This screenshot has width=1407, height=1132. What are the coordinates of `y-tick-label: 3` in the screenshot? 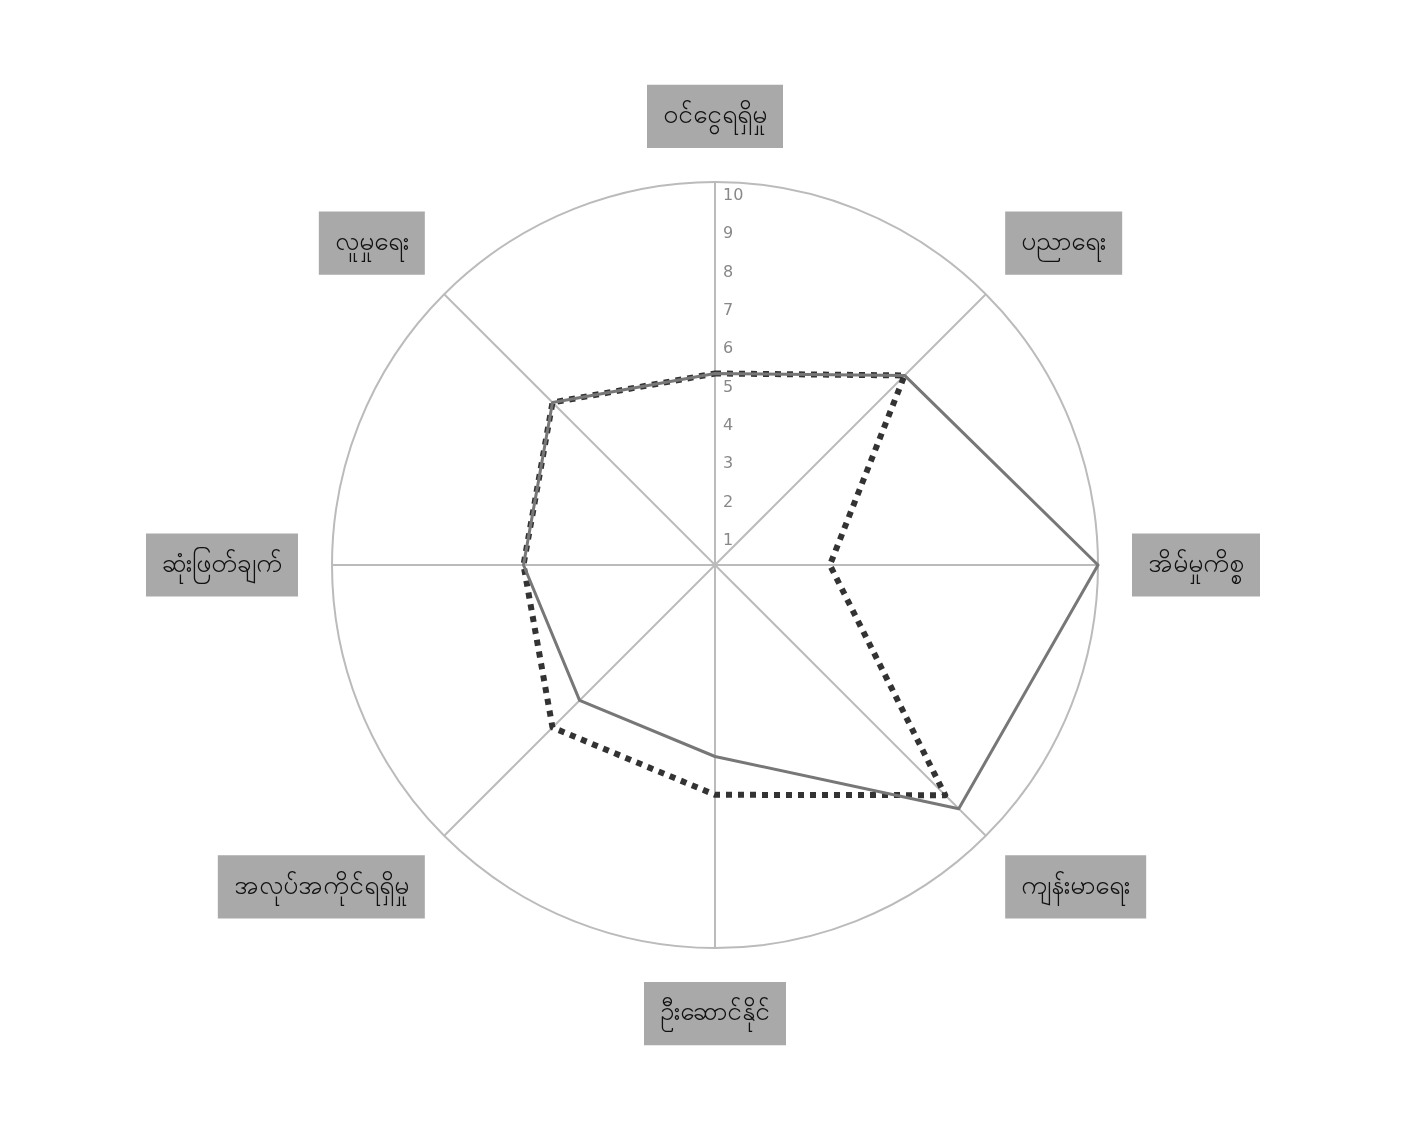 It's located at (728, 463).